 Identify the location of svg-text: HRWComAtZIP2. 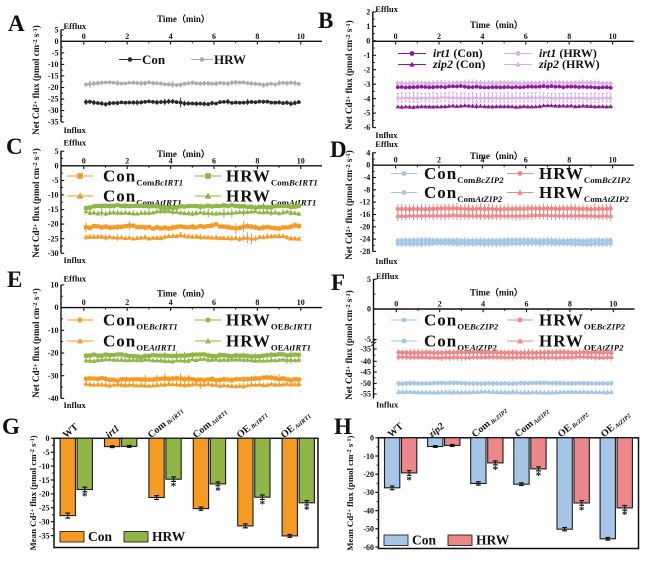
(584, 193).